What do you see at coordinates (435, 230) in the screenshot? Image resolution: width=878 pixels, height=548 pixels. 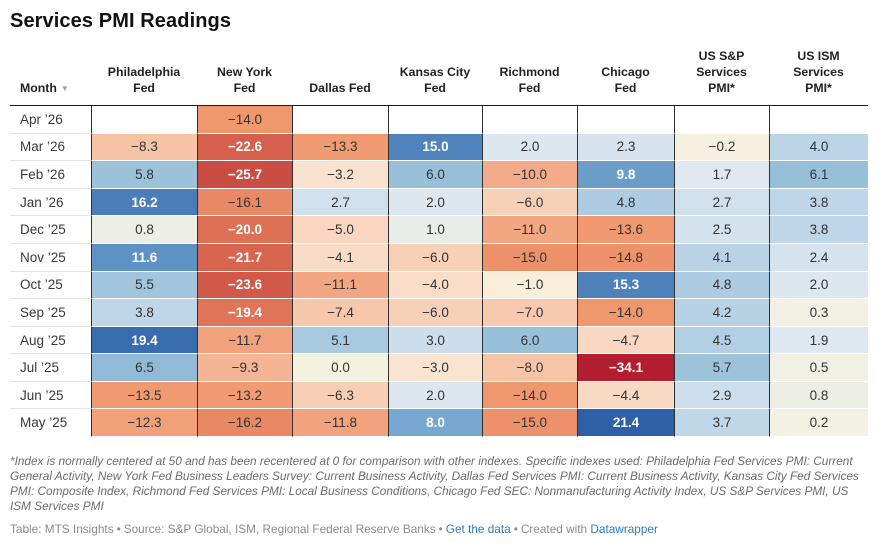 I see `value-cell: 1.0` at bounding box center [435, 230].